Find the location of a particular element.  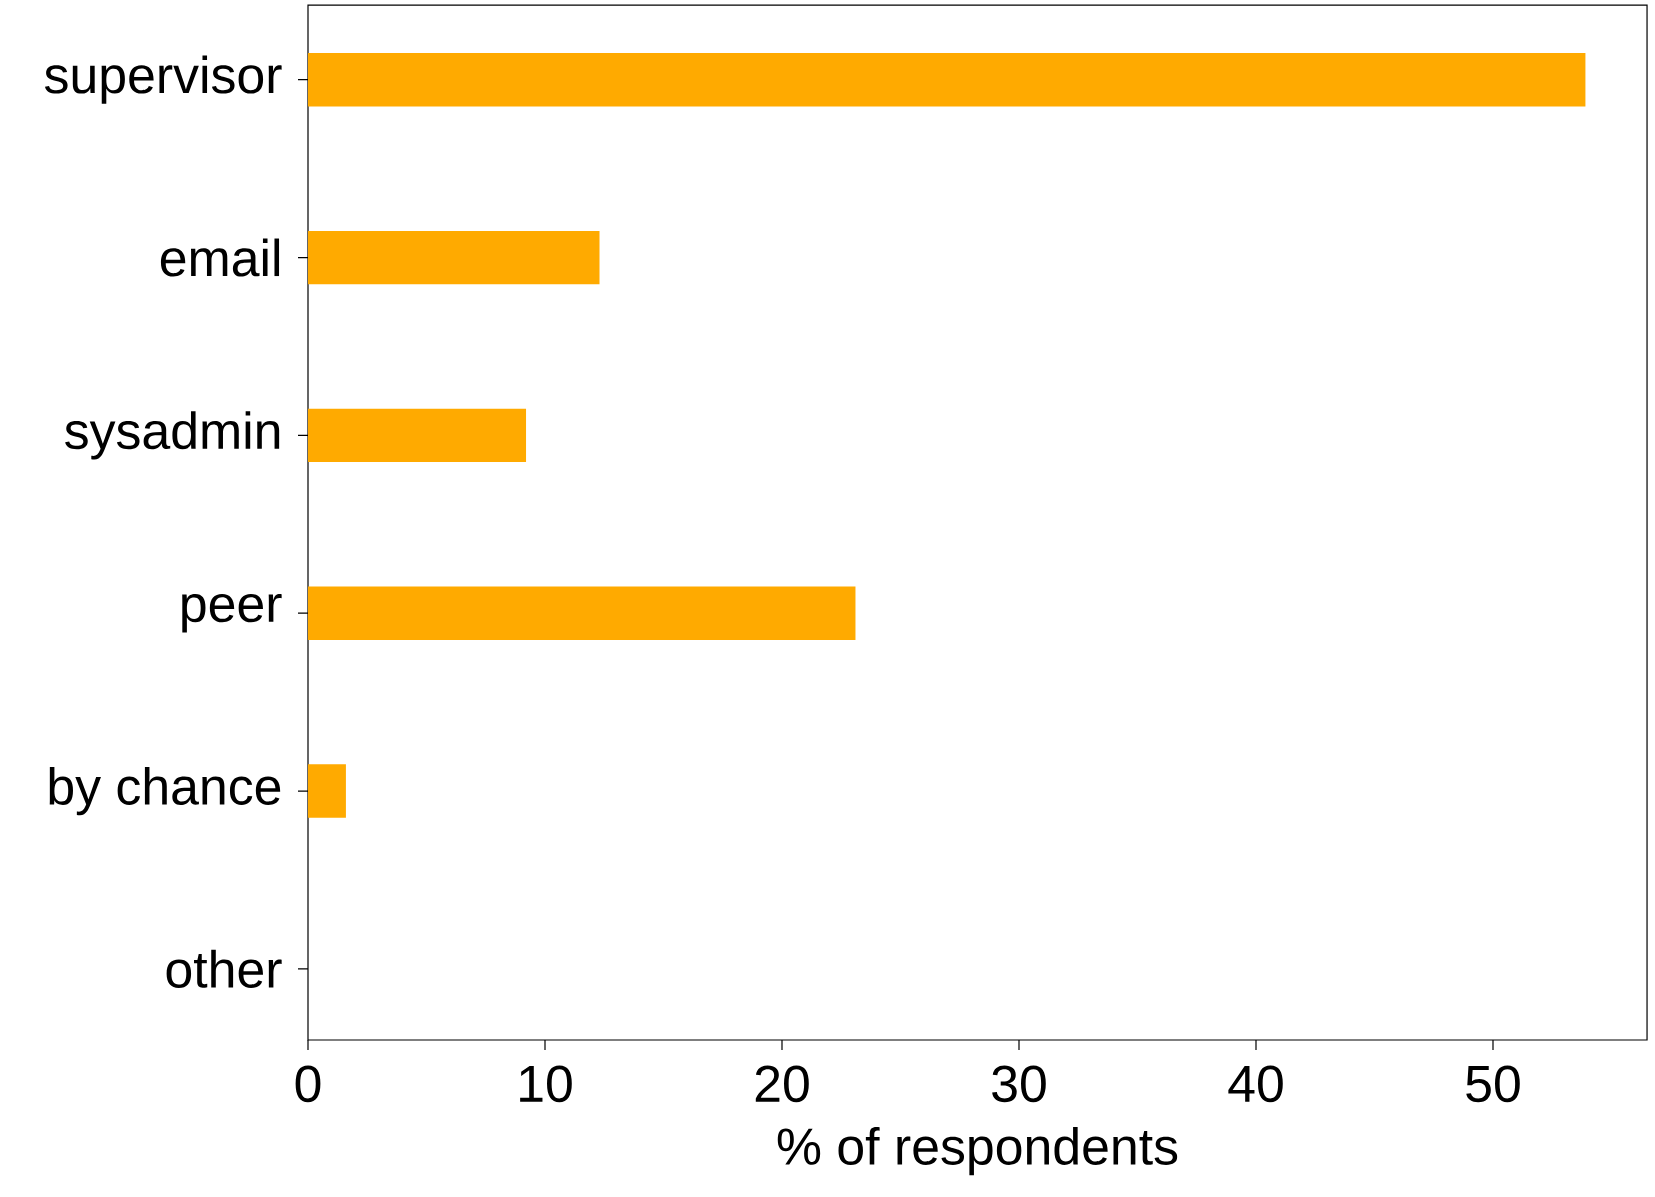

x-tick-label: 30 is located at coordinates (1019, 1084).